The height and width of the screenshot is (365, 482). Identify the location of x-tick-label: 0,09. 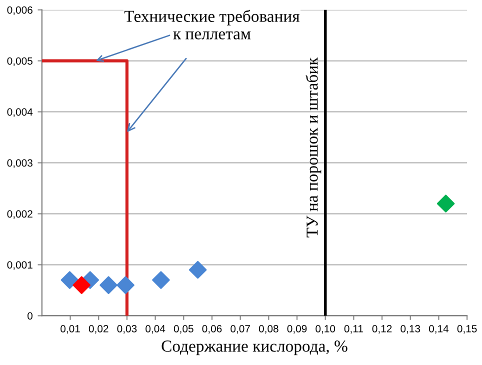
(297, 329).